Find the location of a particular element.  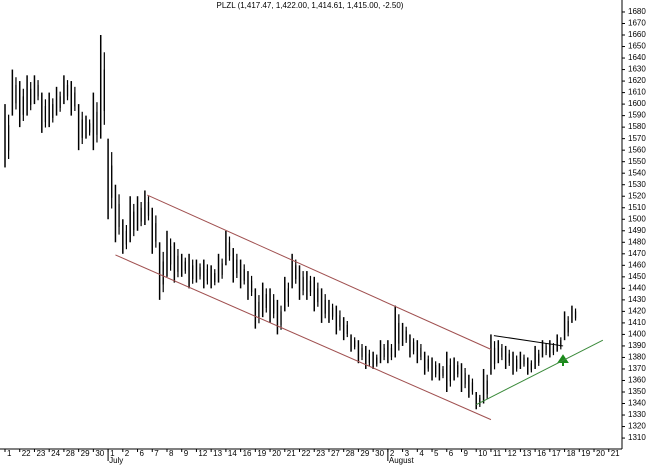

y-tick-label: 1580 is located at coordinates (637, 126).